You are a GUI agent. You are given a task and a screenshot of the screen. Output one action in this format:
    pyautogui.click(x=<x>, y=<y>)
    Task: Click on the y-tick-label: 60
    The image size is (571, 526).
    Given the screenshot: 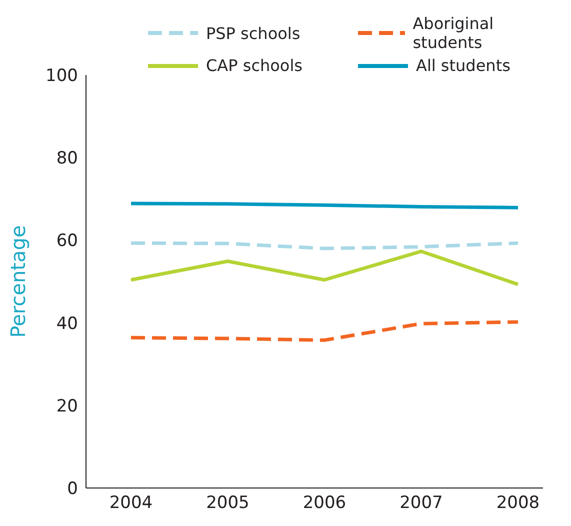 What is the action you would take?
    pyautogui.click(x=67, y=241)
    